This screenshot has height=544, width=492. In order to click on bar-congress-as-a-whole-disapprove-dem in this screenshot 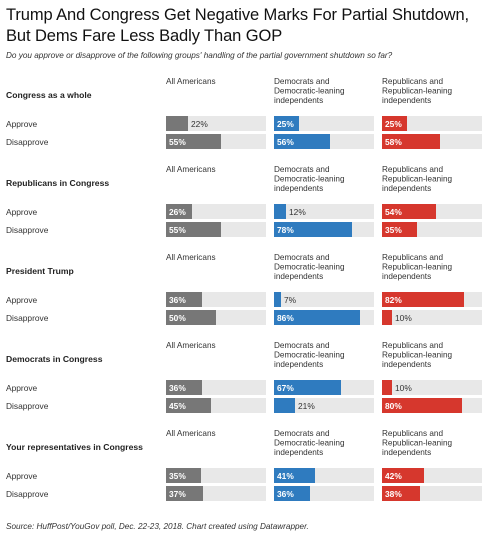, I will do `click(302, 141)`.